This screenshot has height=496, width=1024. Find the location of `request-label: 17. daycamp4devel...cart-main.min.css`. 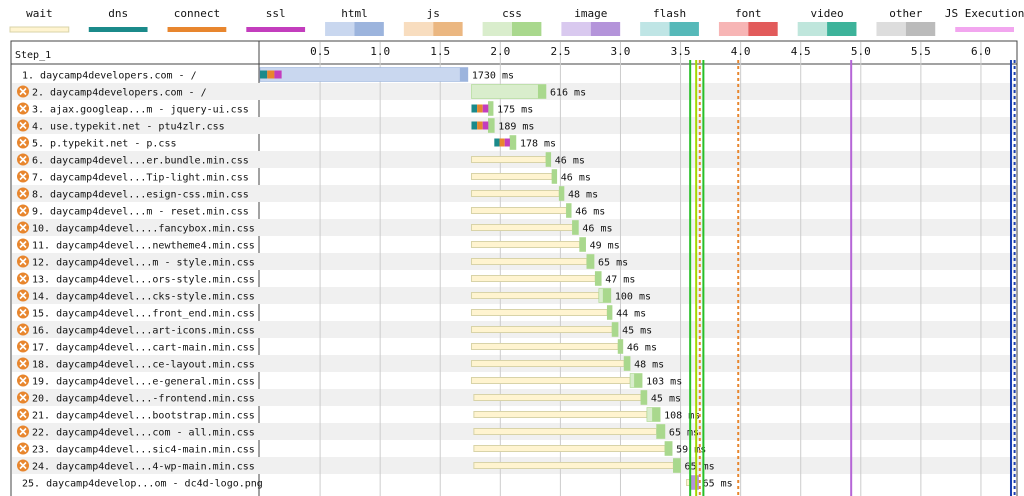

request-label: 17. daycamp4devel...cart-main.min.css is located at coordinates (143, 348).